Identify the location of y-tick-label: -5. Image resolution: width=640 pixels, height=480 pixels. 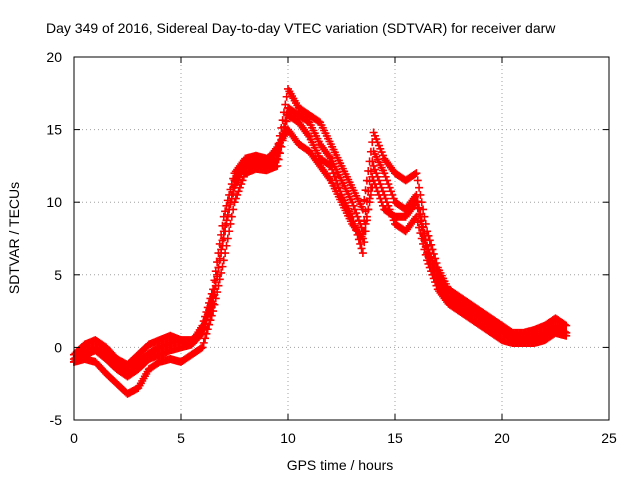
(56, 420).